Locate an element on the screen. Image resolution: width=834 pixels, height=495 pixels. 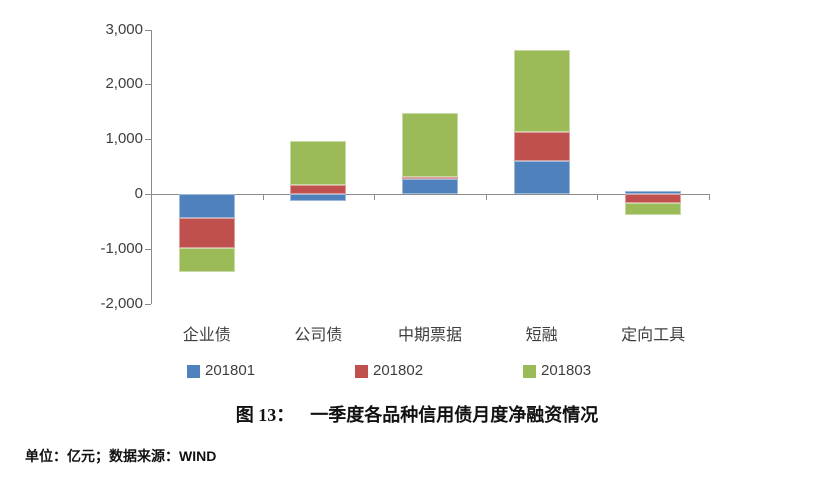
legend-item-201801: 201801 is located at coordinates (221, 371).